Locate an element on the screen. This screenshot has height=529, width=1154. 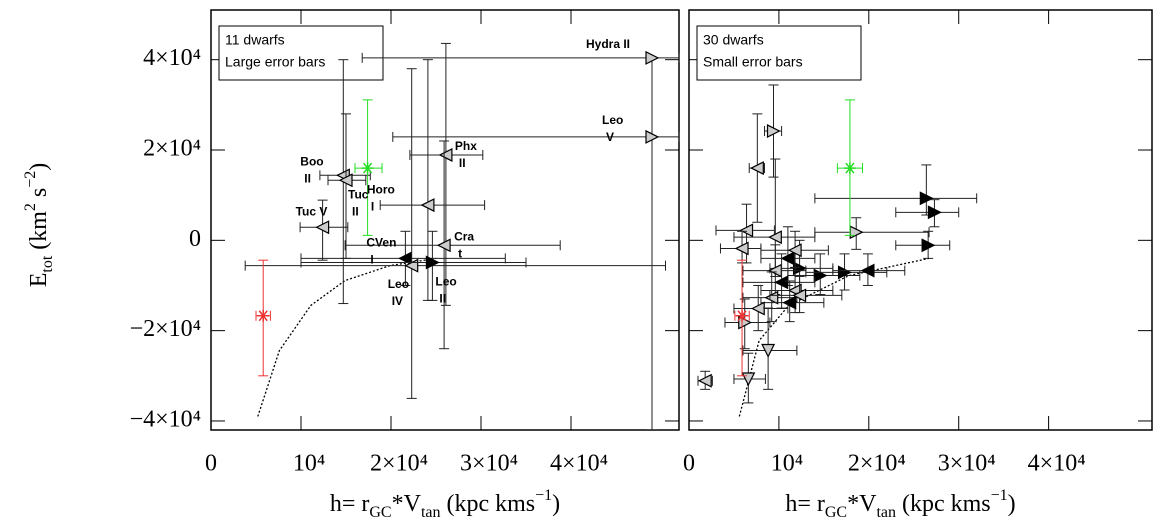
point-label: V is located at coordinates (610, 137).